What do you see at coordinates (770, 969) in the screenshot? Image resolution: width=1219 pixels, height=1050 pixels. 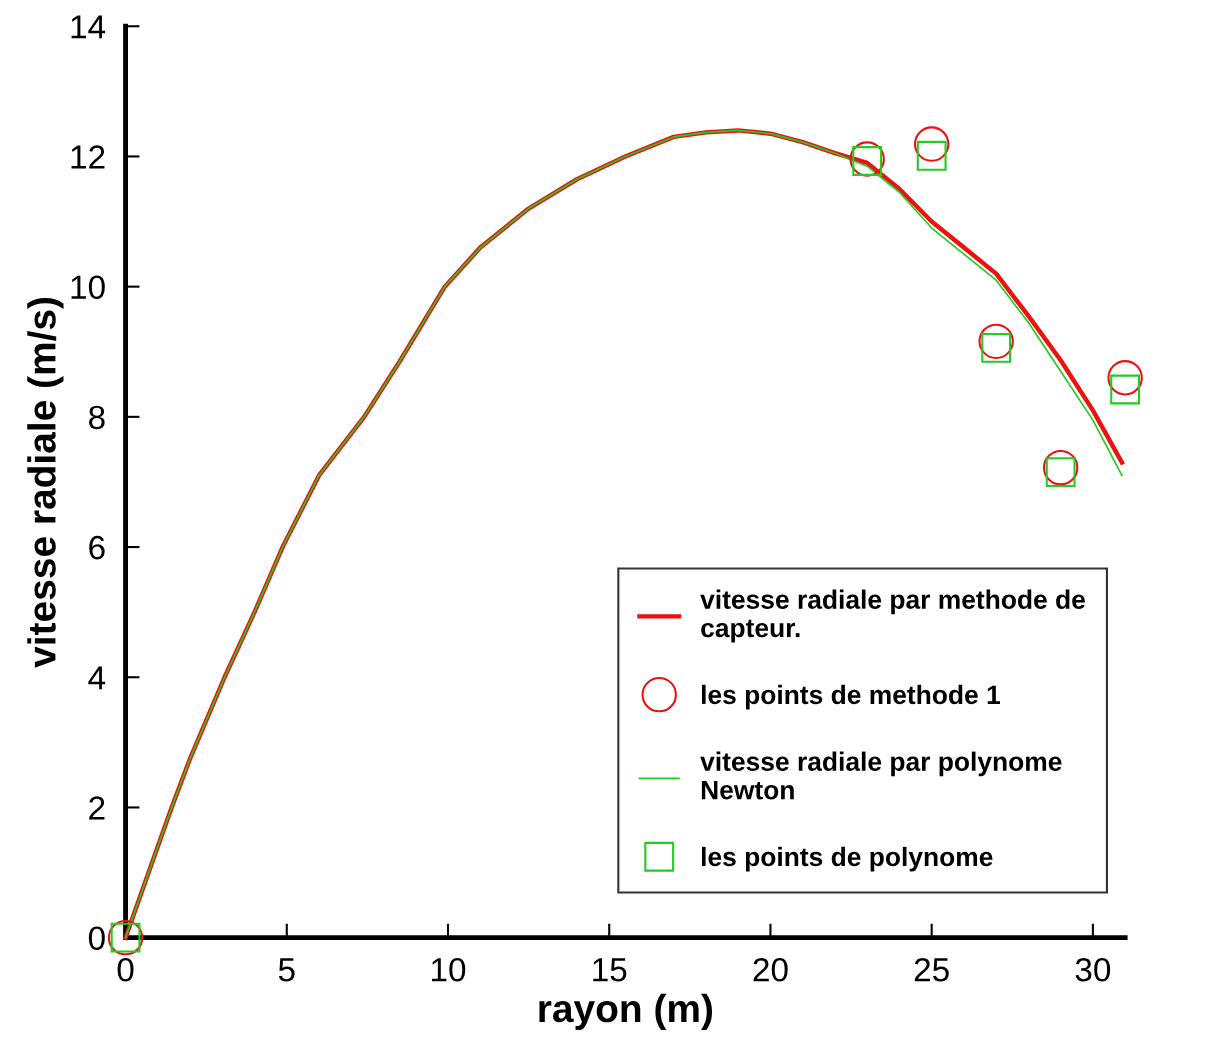 I see `x-tick-label: 20` at bounding box center [770, 969].